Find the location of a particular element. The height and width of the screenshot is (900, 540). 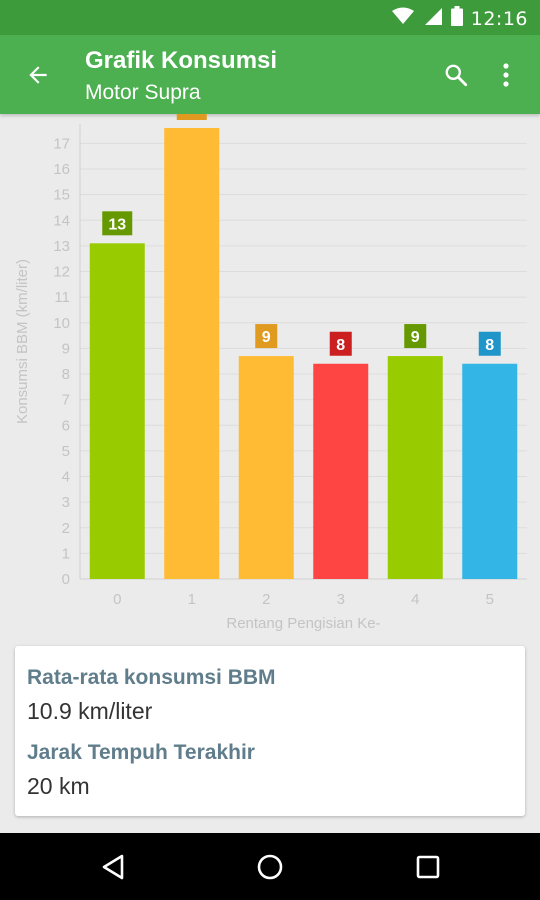

back-button is located at coordinates (38, 75).